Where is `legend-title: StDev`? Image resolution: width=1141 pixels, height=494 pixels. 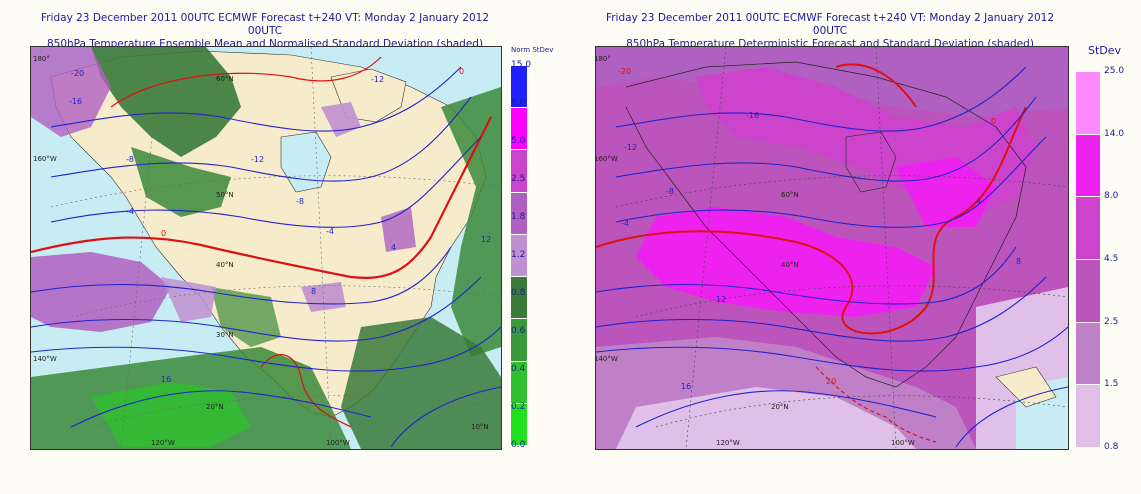
legend-title: StDev is located at coordinates (1105, 50).